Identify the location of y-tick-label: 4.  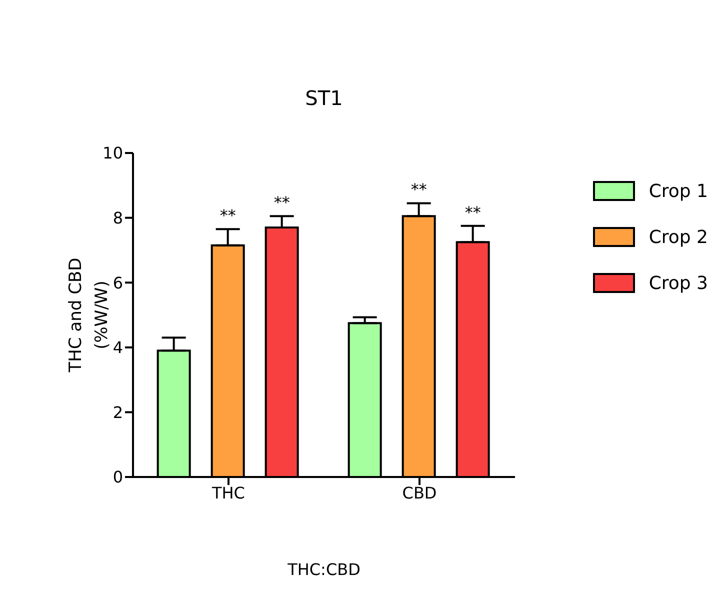
(117, 348).